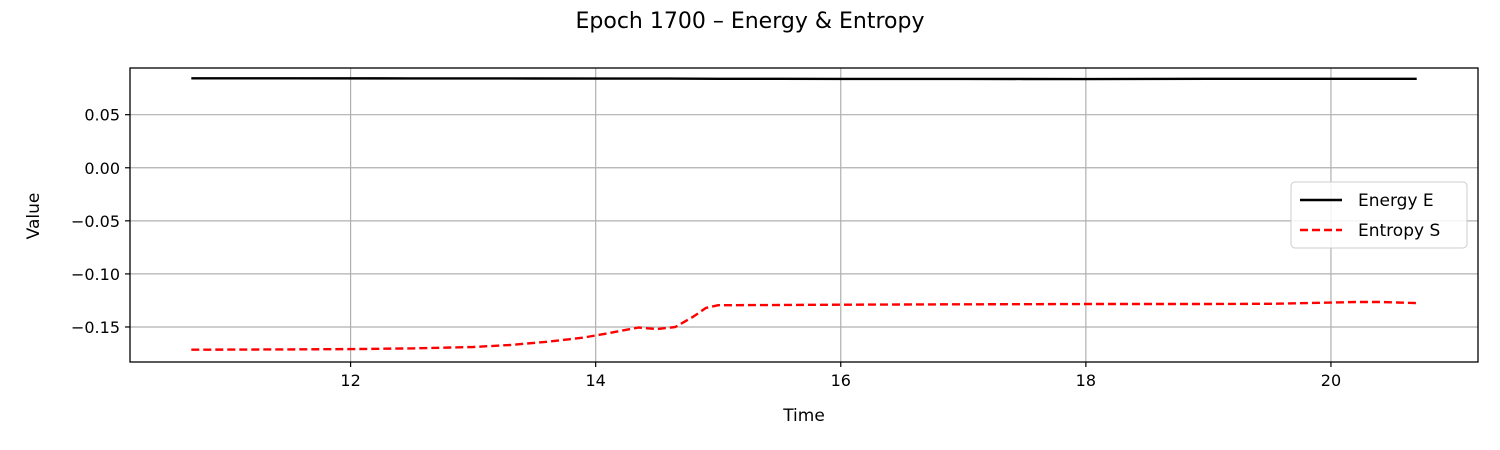  I want to click on x-tick-label: 18, so click(1086, 380).